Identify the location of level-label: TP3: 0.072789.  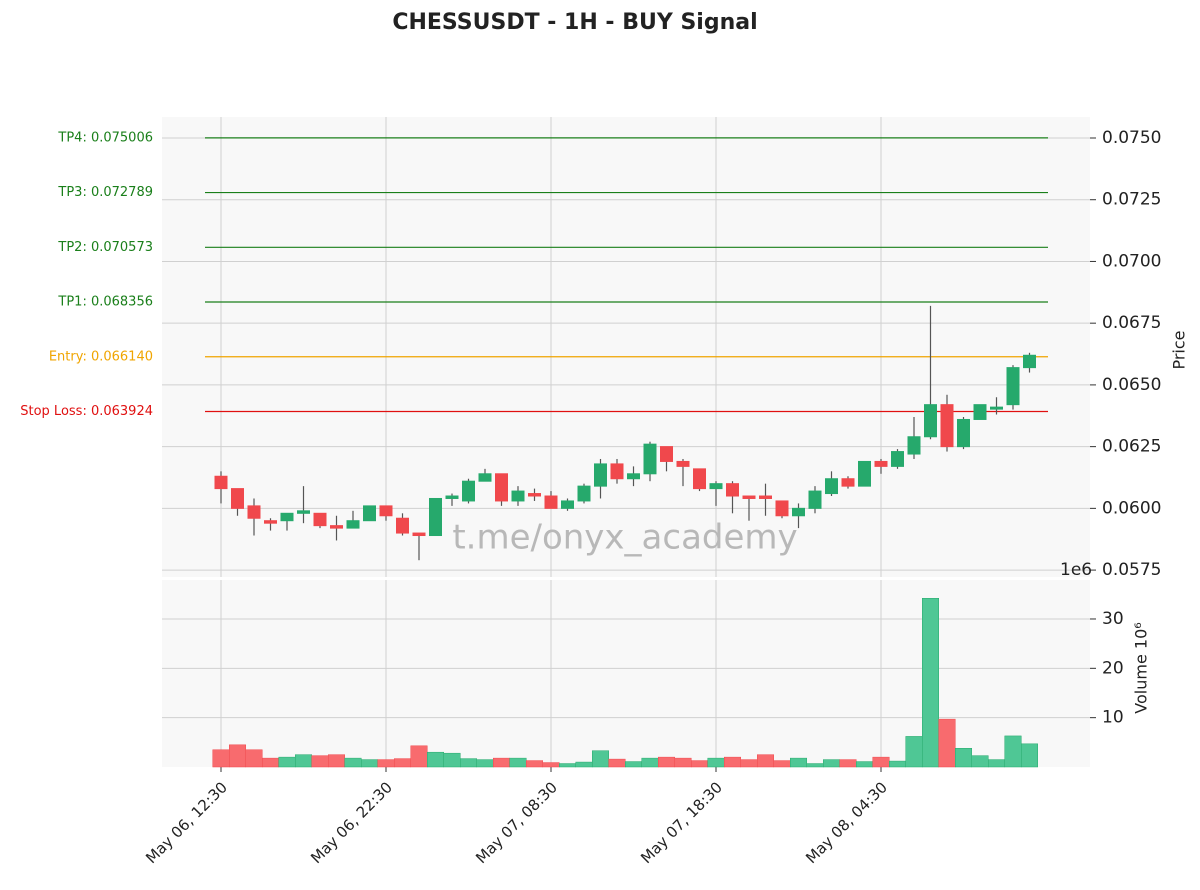
(105, 192).